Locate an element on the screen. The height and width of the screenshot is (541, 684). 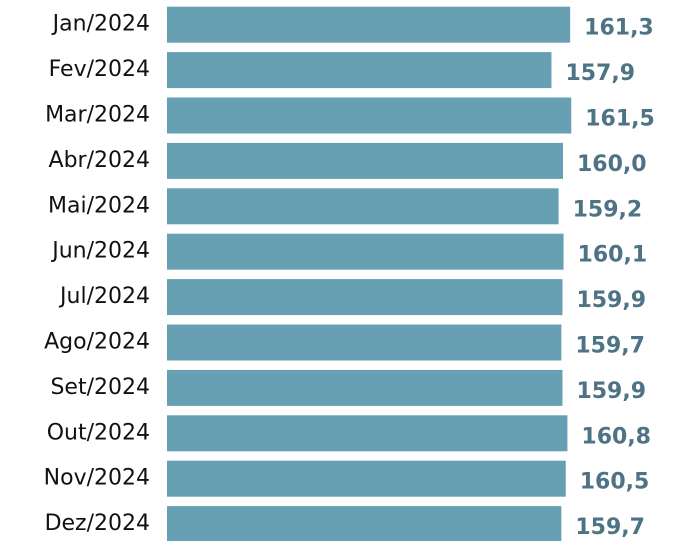
category-label: Dez/2024 is located at coordinates (97, 523).